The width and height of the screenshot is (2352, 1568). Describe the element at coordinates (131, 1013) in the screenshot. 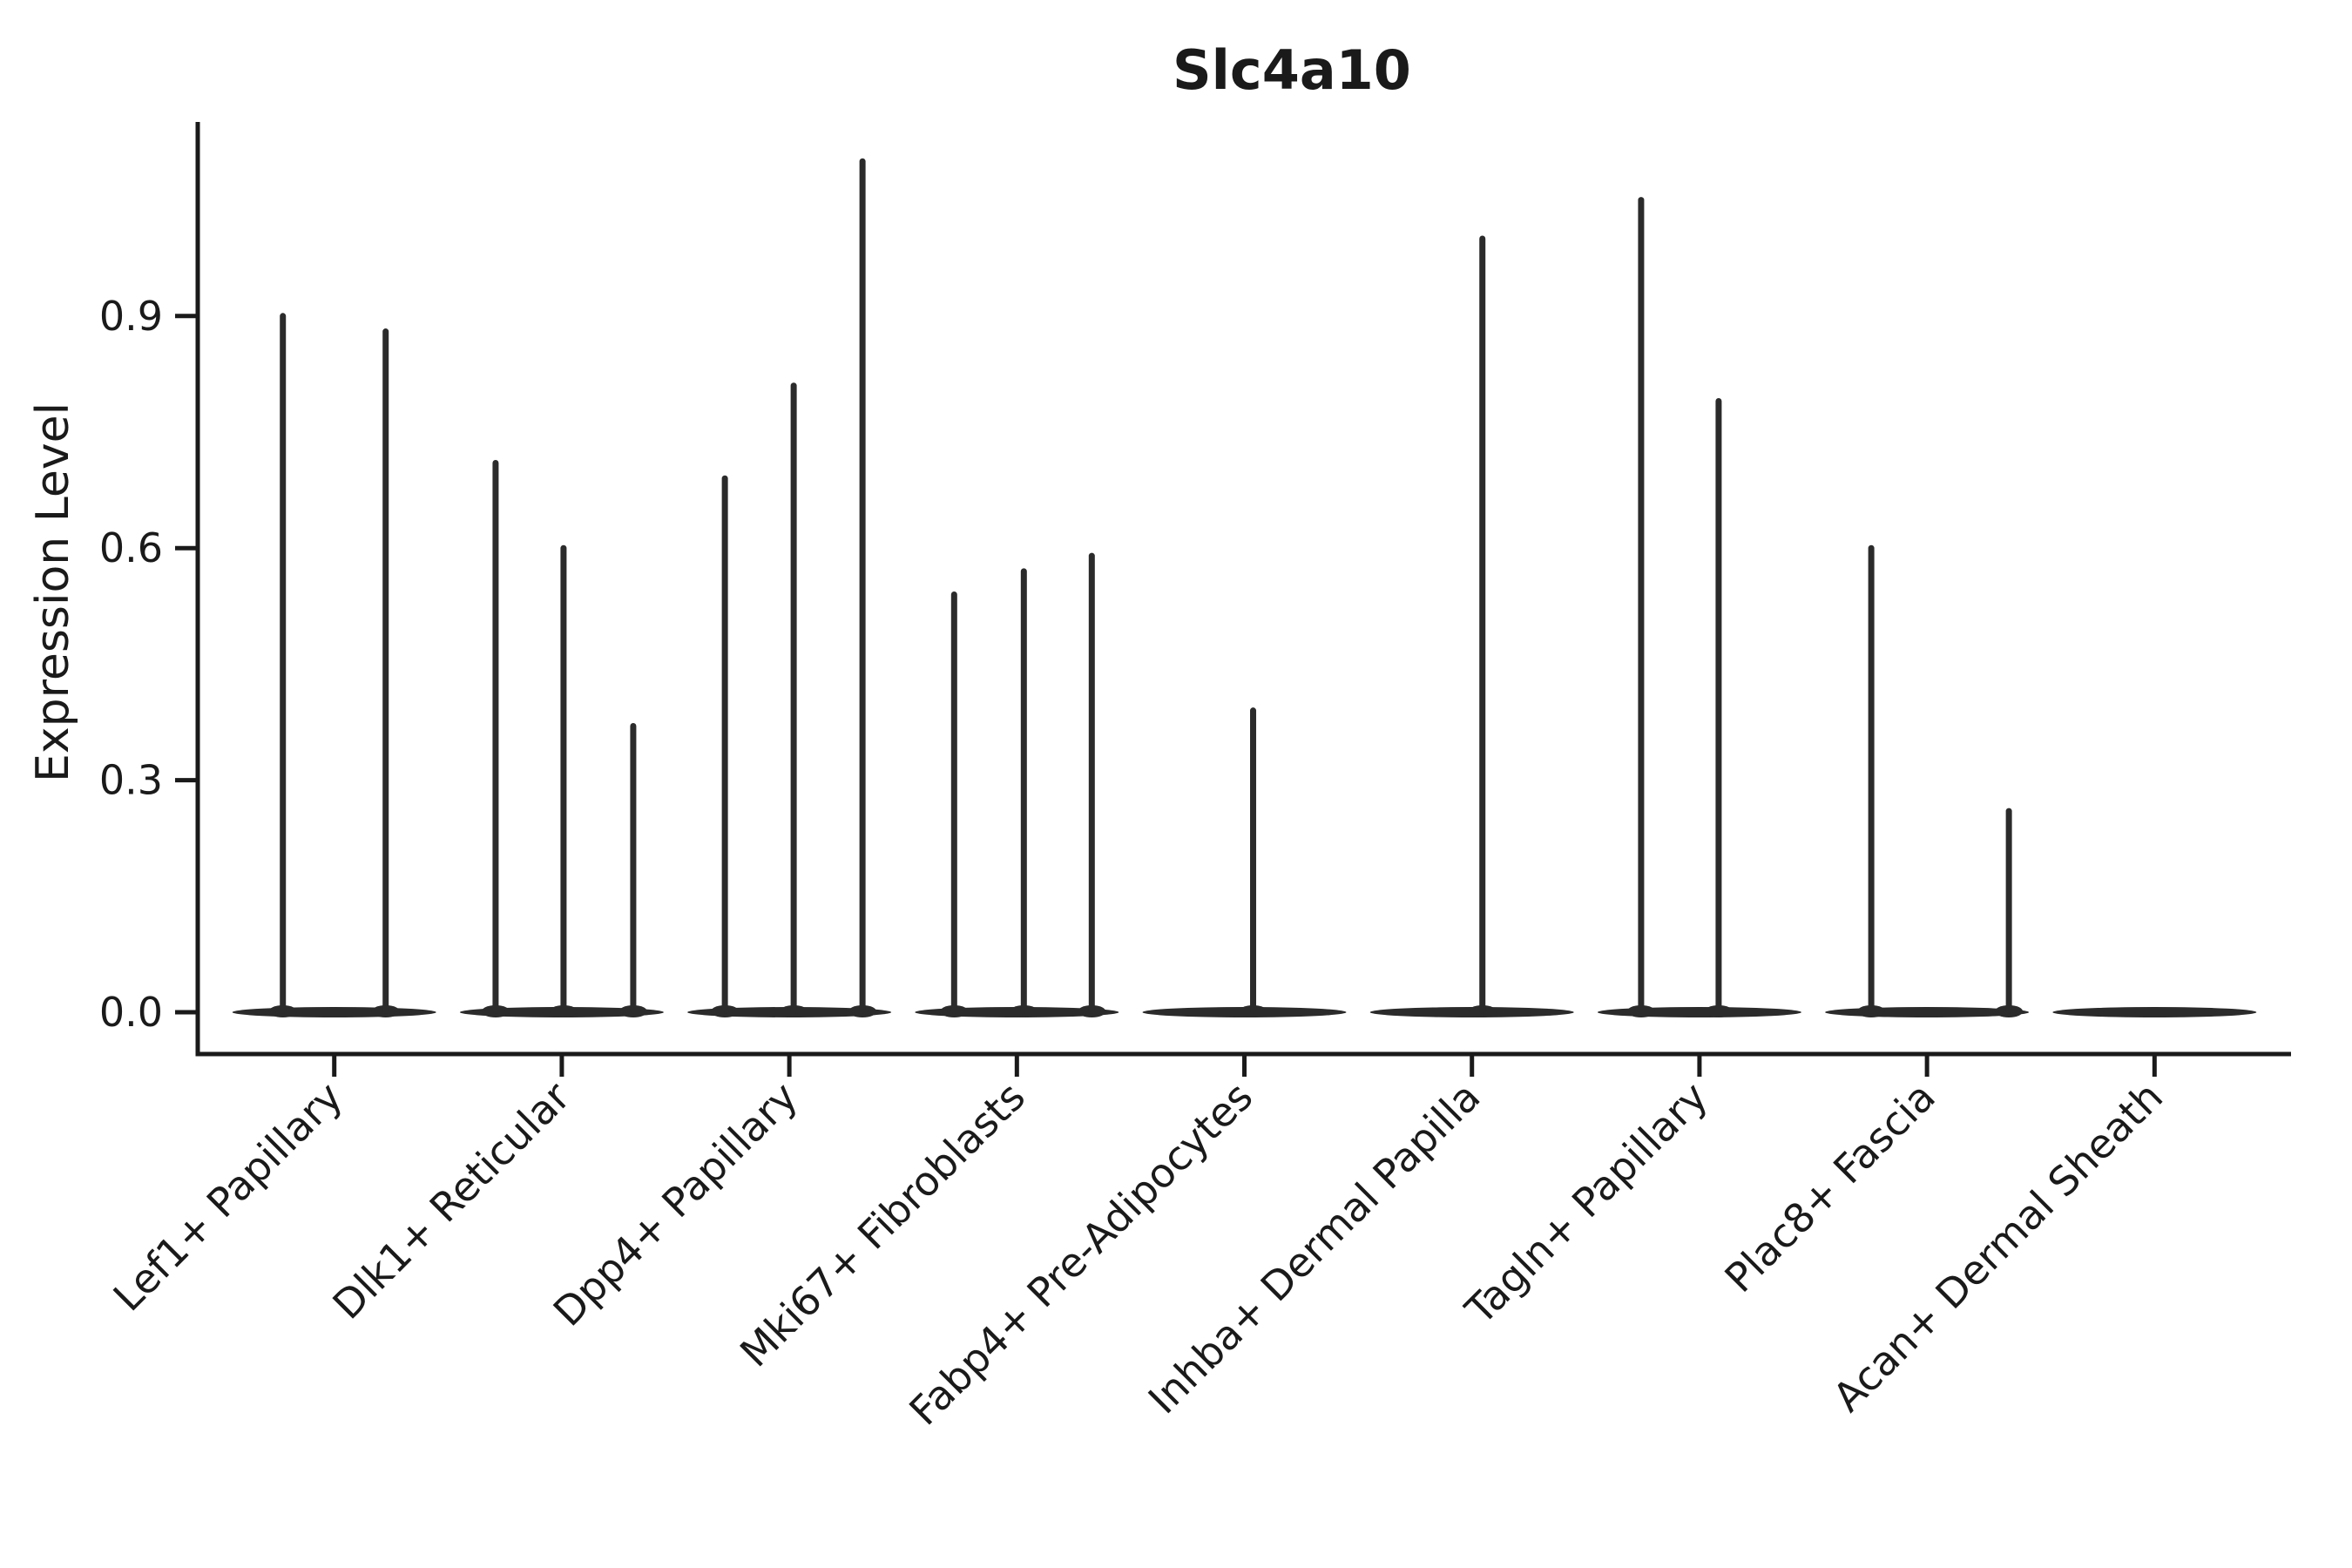

I see `y-tick-label: 0.0` at that location.